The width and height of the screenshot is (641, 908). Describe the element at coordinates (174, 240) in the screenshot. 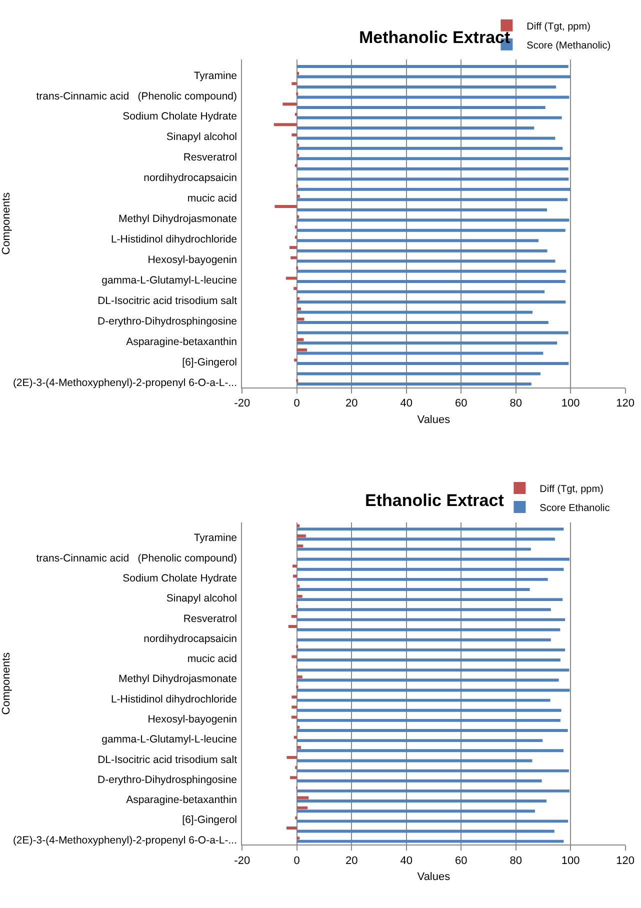

I see `y-tick-label: L-Histidinol dihydrochloride` at that location.